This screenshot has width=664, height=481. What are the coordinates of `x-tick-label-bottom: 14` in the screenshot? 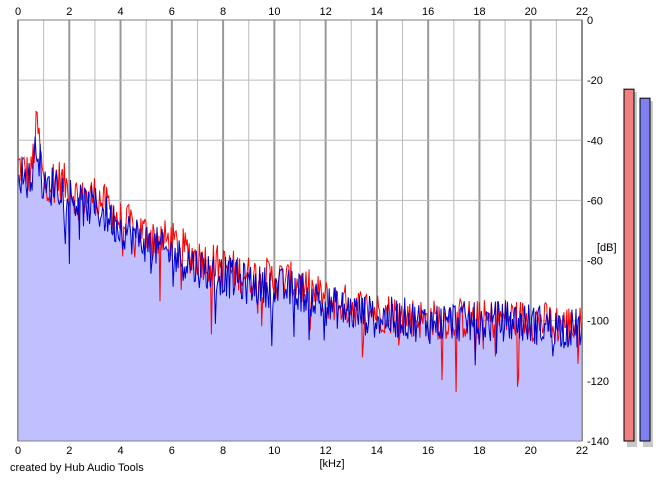 It's located at (377, 451).